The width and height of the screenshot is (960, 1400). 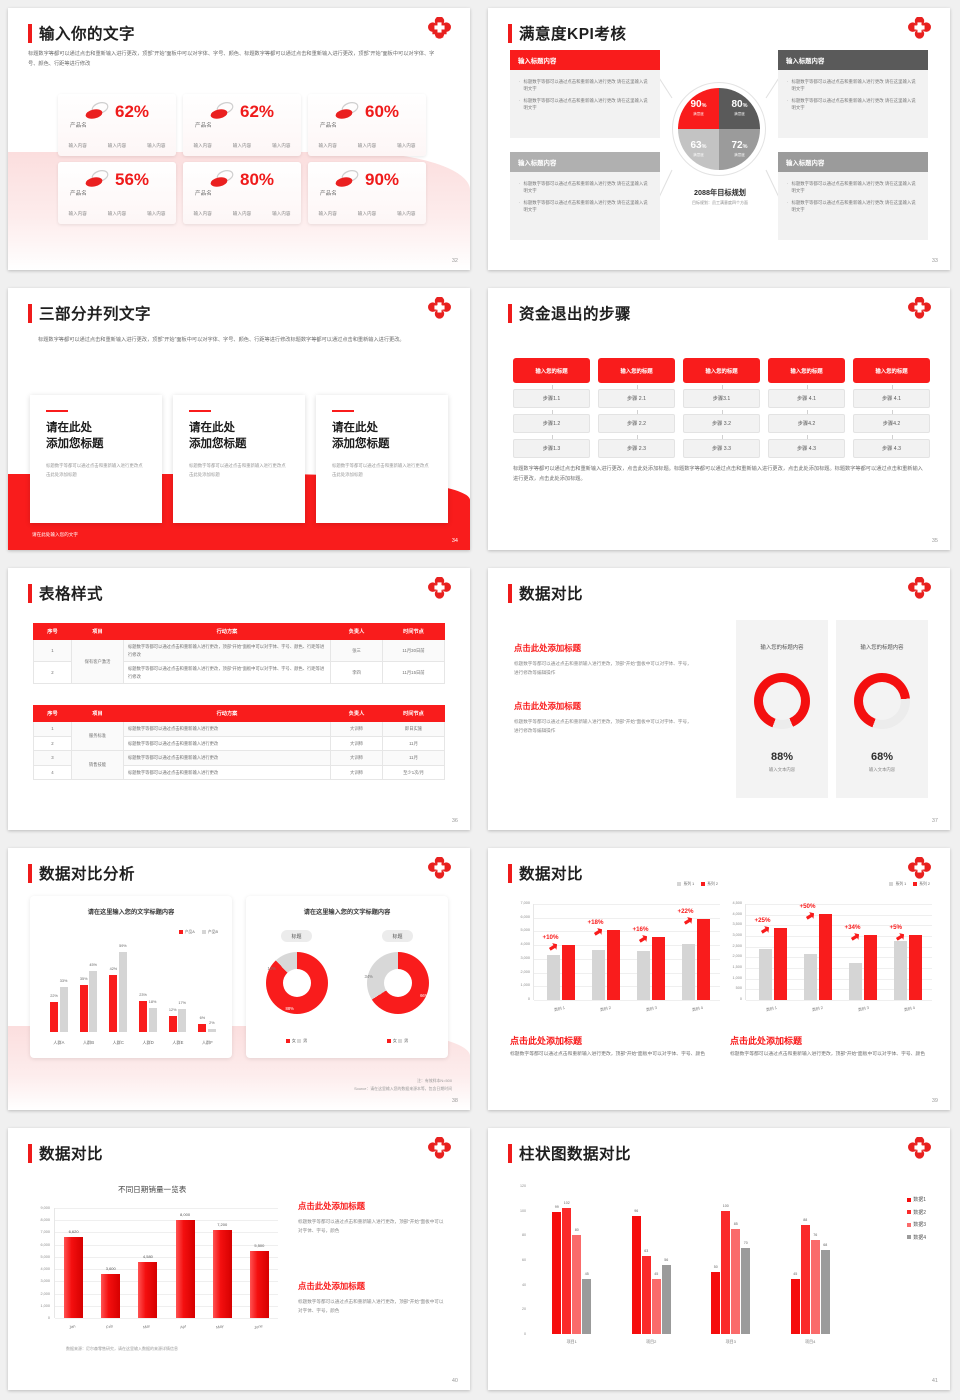 I want to click on th-owner: 负责人, so click(x=356, y=631).